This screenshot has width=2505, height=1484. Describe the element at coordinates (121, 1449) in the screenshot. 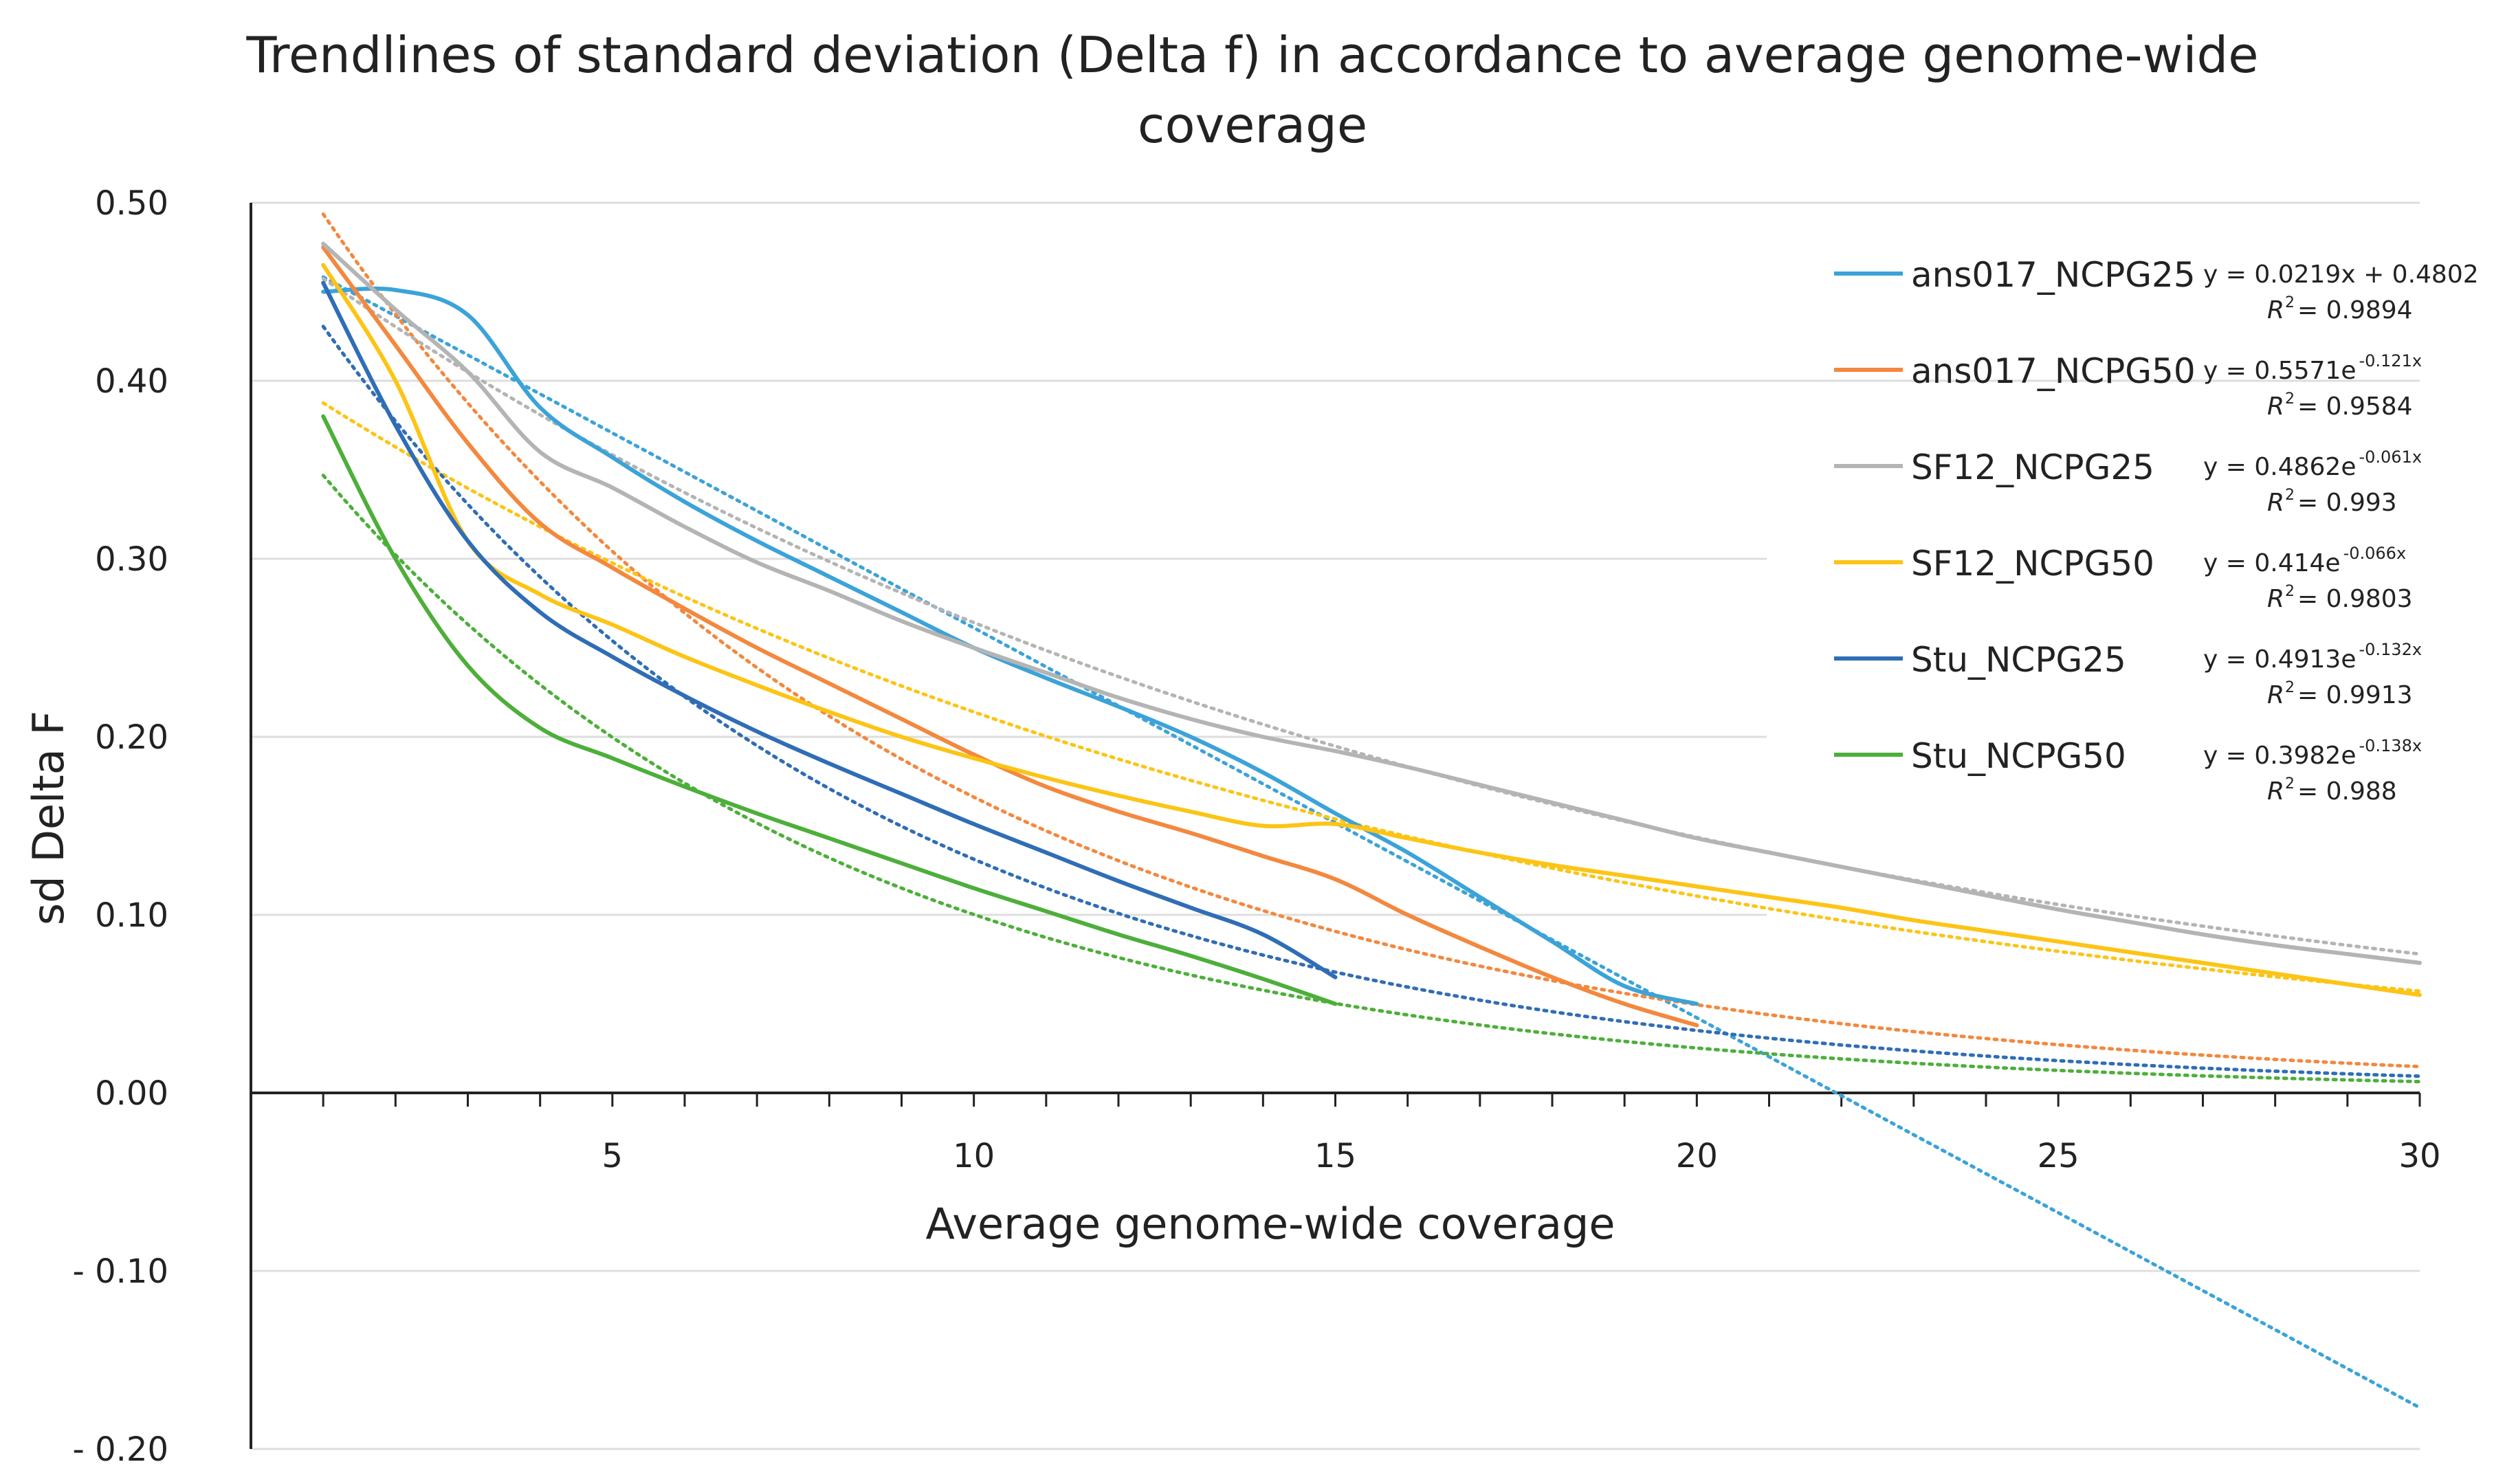

I see `y-tick-label: - 0.20` at that location.